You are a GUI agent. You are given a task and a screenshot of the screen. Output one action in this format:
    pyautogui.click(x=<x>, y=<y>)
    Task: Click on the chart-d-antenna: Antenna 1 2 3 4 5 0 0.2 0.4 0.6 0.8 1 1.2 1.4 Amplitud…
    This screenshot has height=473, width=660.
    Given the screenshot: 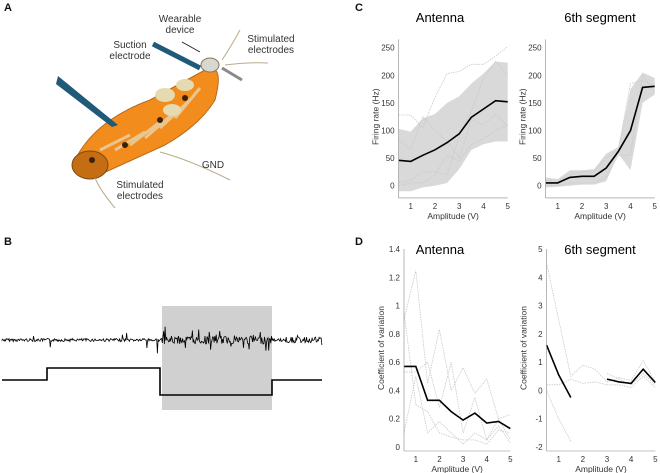 What is the action you would take?
    pyautogui.click(x=444, y=357)
    